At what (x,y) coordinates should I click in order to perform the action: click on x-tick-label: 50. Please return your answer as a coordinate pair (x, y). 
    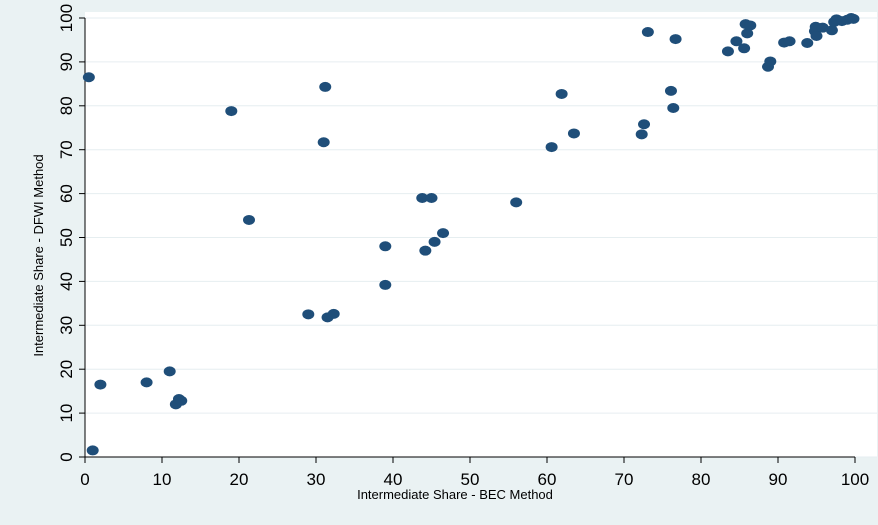
    Looking at the image, I should click on (470, 479).